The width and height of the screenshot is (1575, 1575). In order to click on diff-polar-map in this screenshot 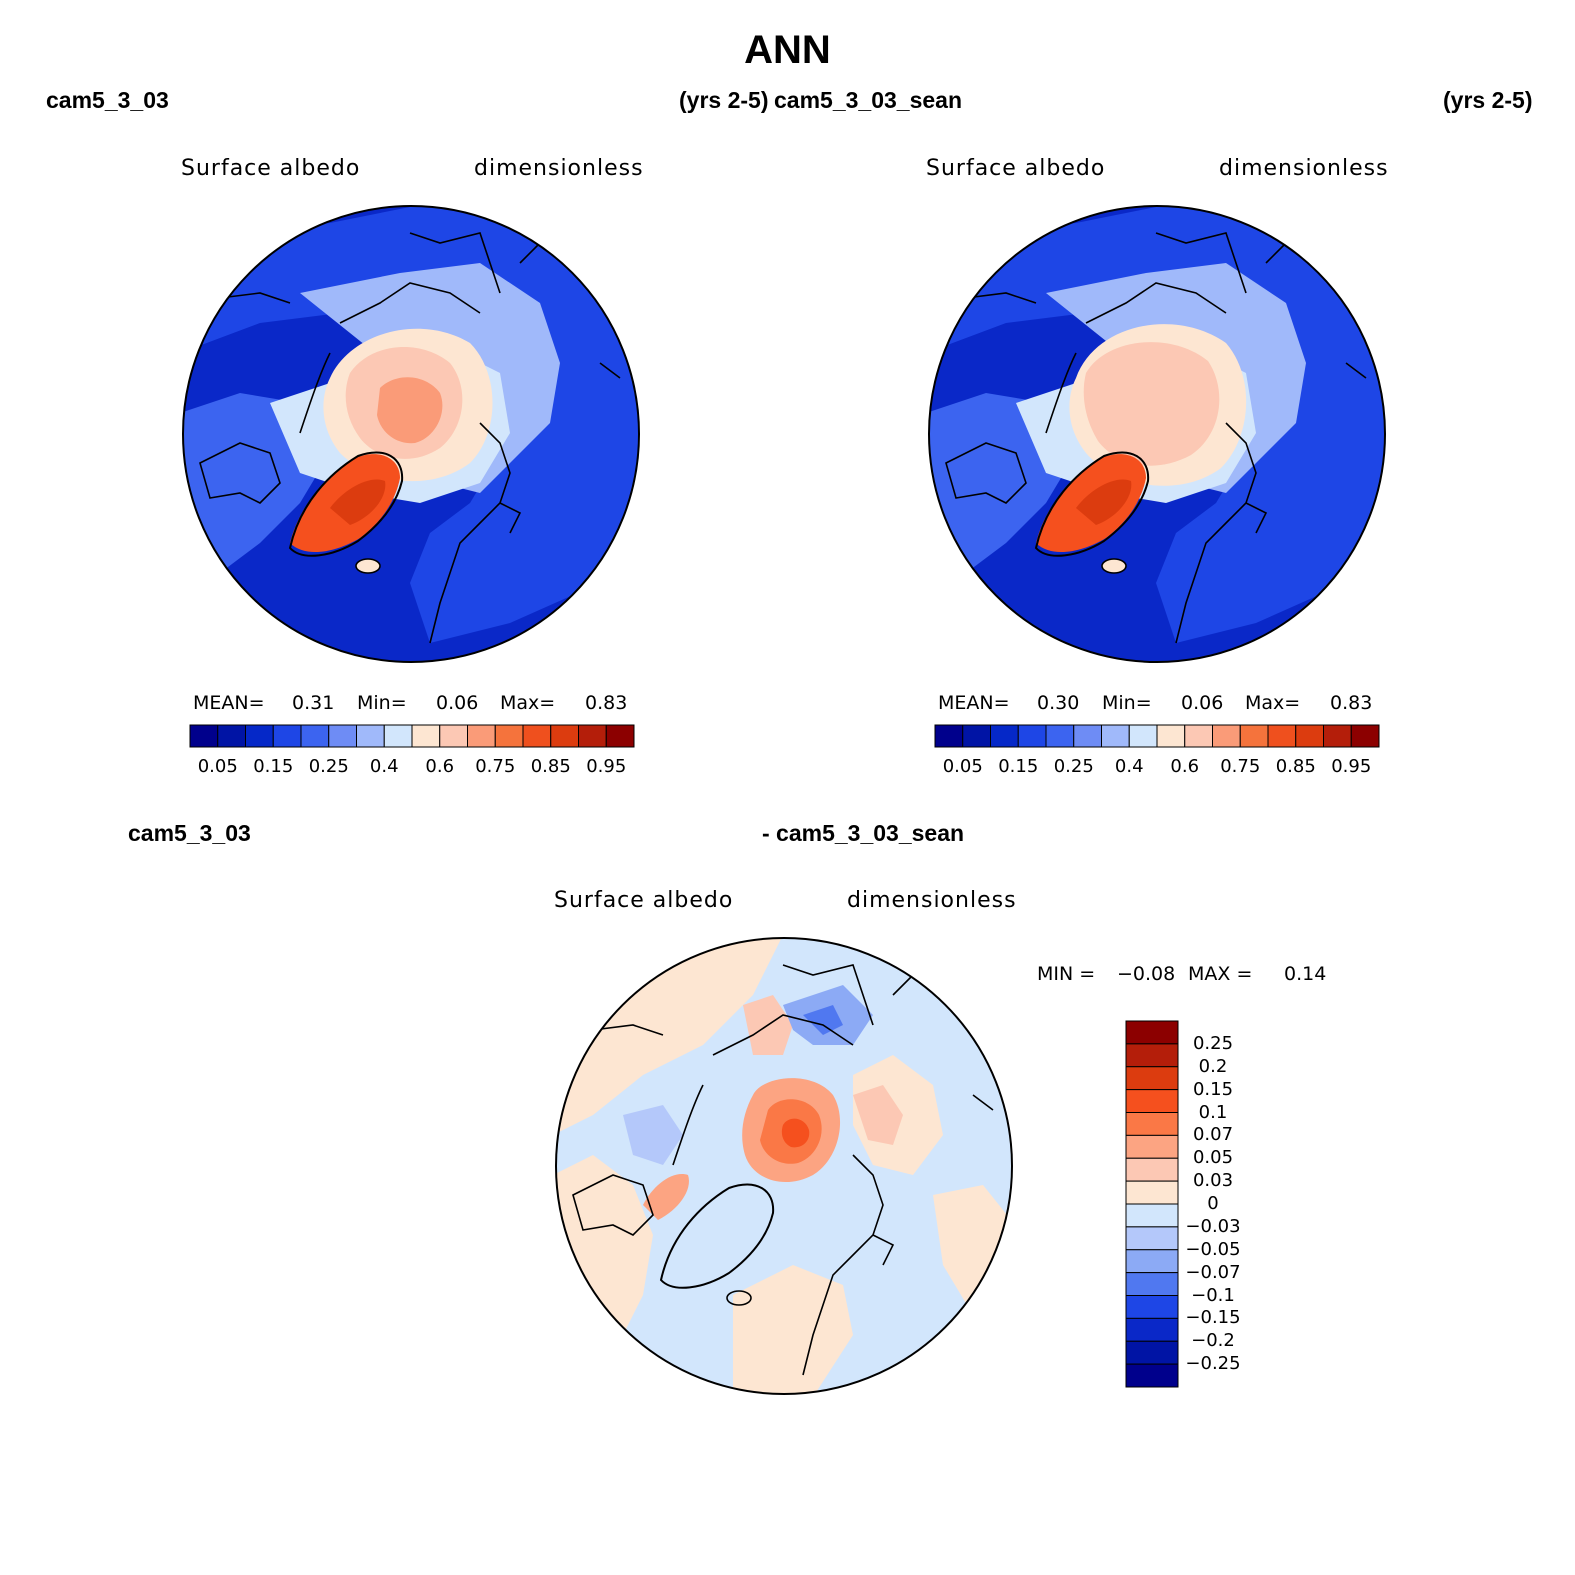, I will do `click(784, 1166)`.